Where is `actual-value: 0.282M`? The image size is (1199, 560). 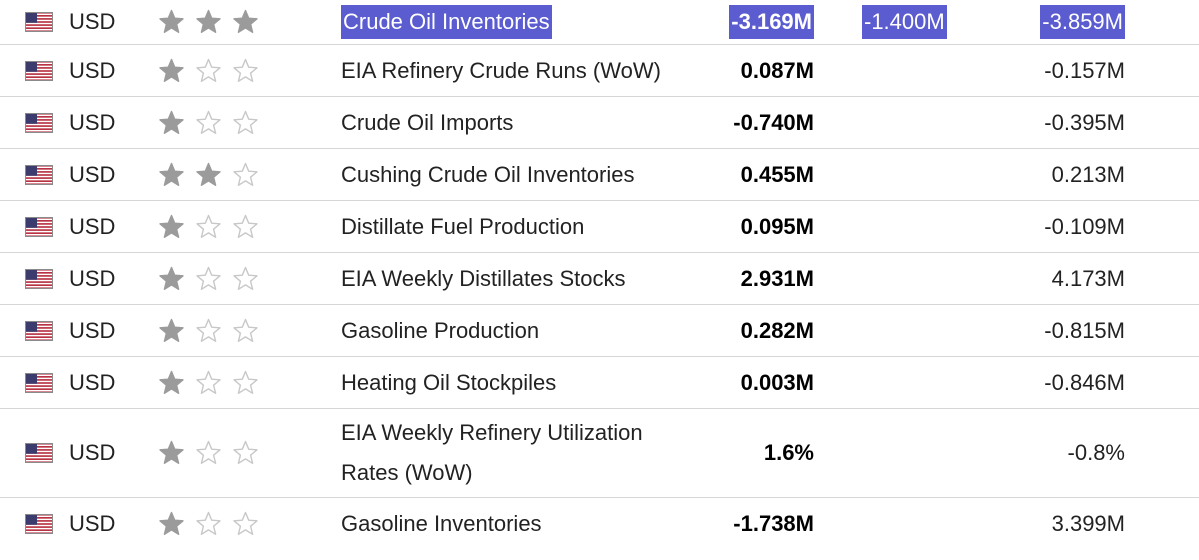
actual-value: 0.282M is located at coordinates (777, 330).